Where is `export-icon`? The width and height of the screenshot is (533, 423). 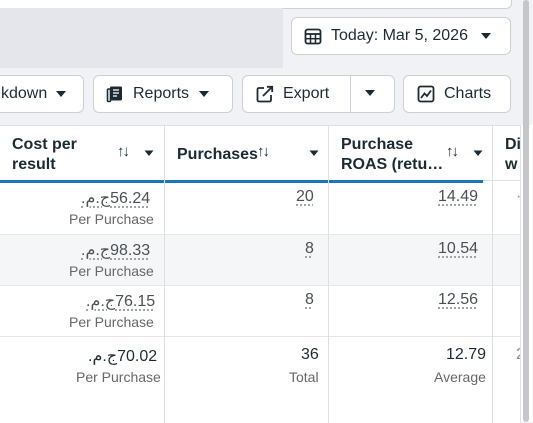
export-icon is located at coordinates (265, 94).